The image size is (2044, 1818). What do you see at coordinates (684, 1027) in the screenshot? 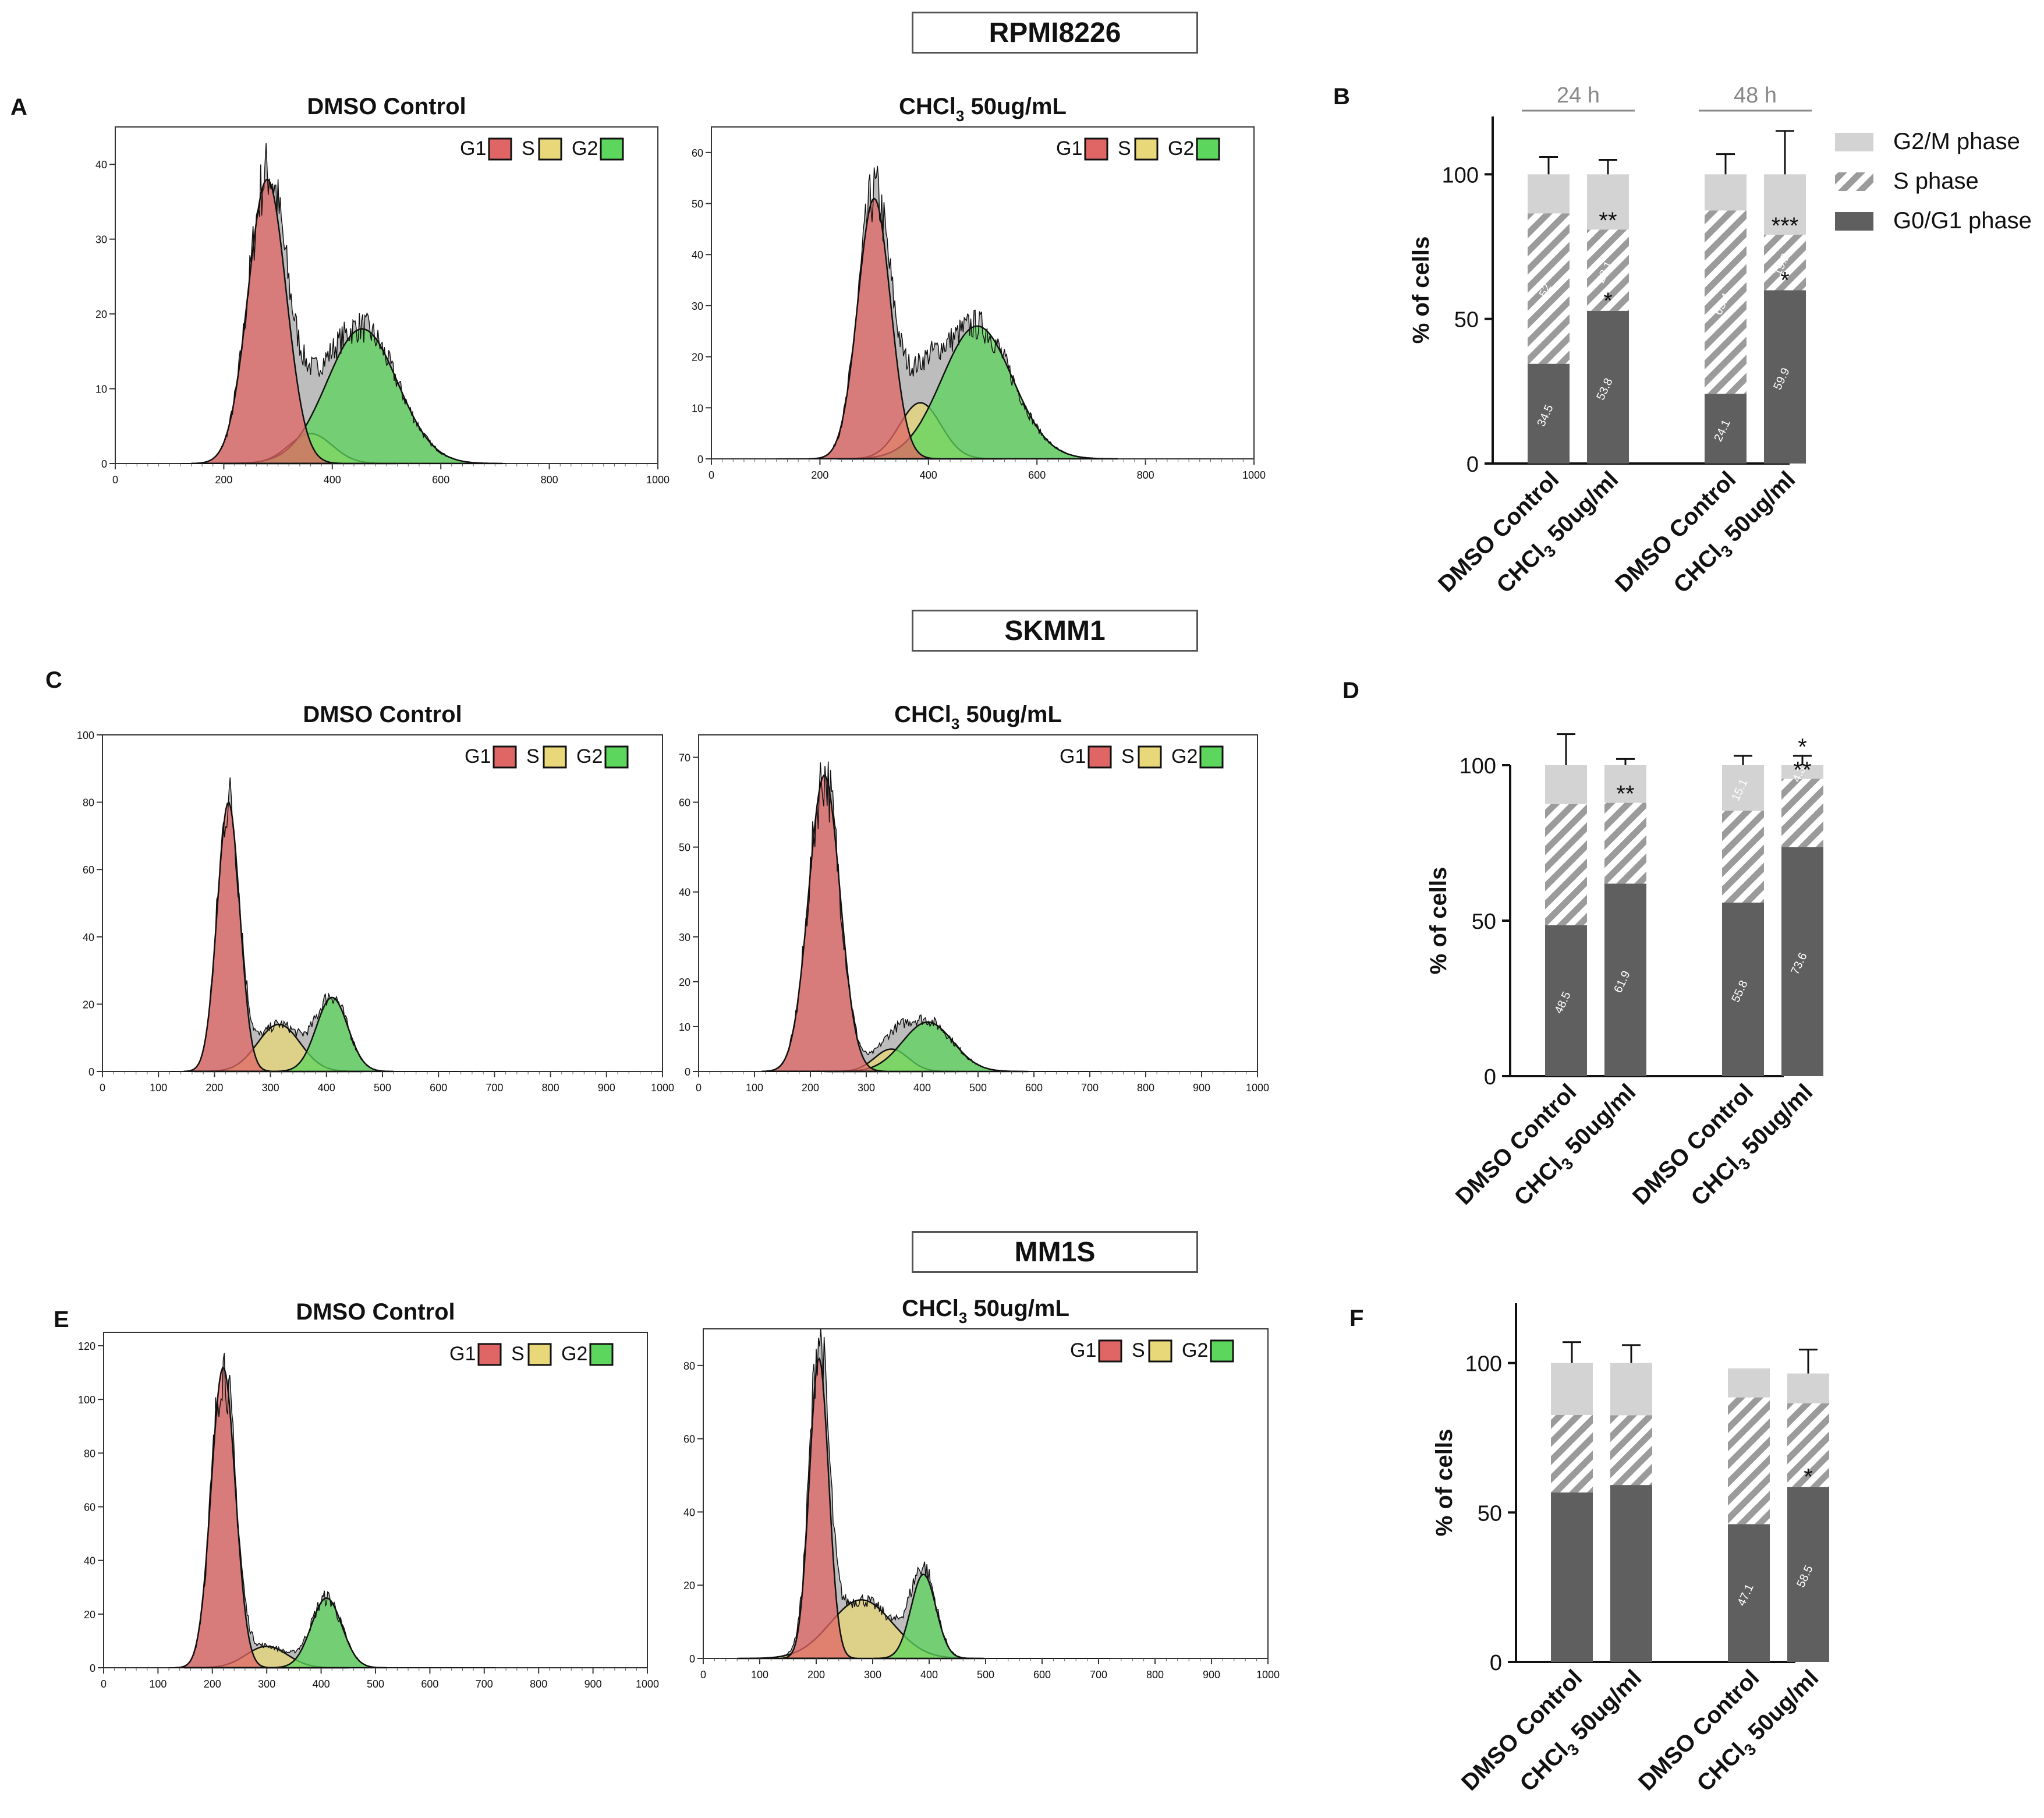
I see `y-tick-label: 10` at bounding box center [684, 1027].